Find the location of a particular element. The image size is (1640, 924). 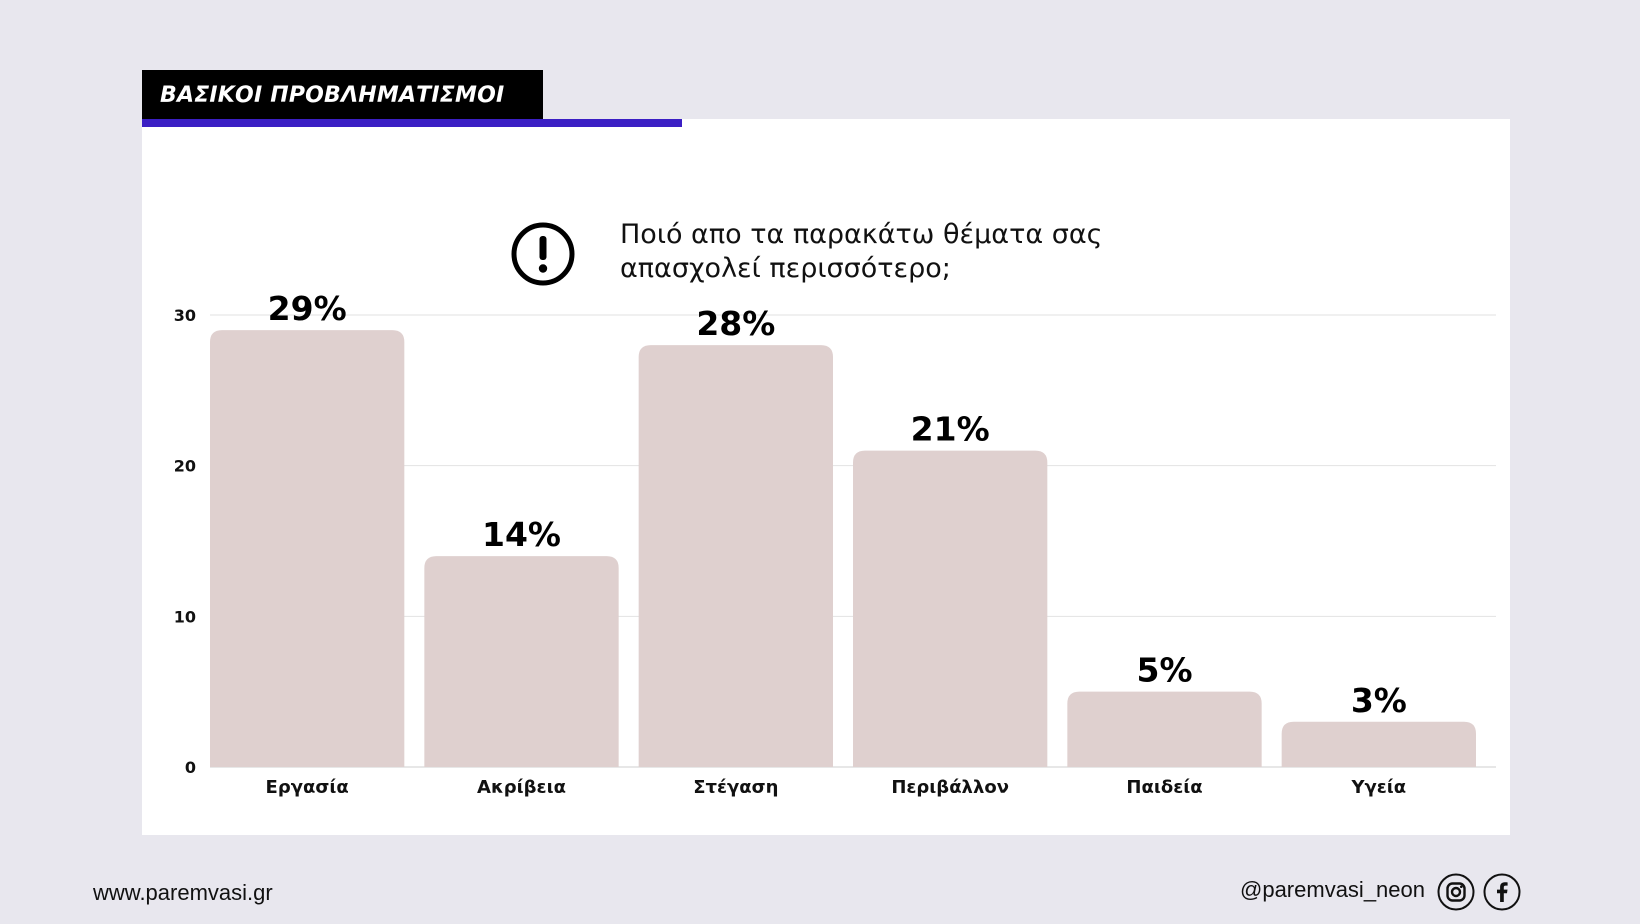

x-tick-label: Υγεία is located at coordinates (1378, 787).